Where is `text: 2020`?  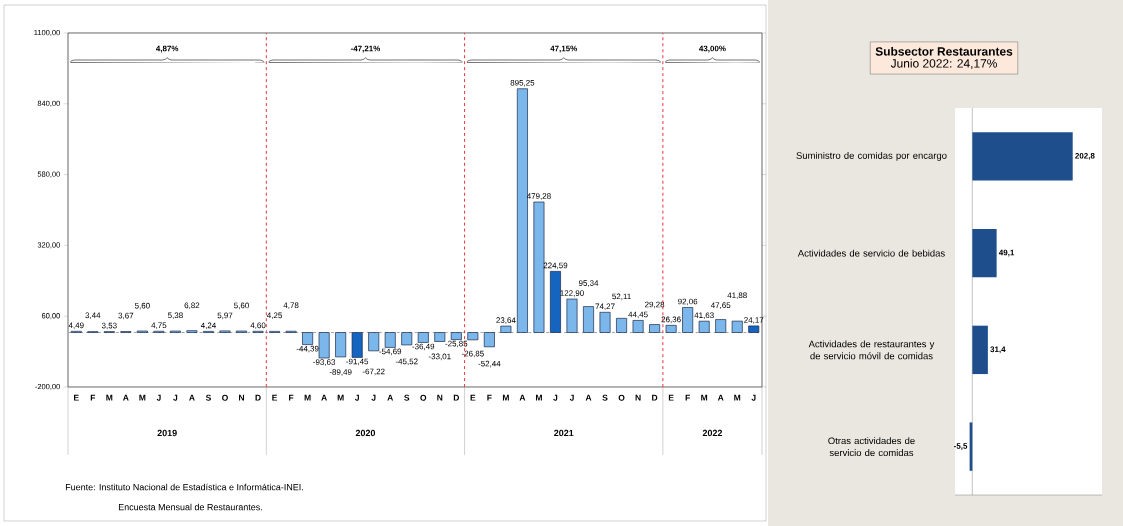
text: 2020 is located at coordinates (365, 433).